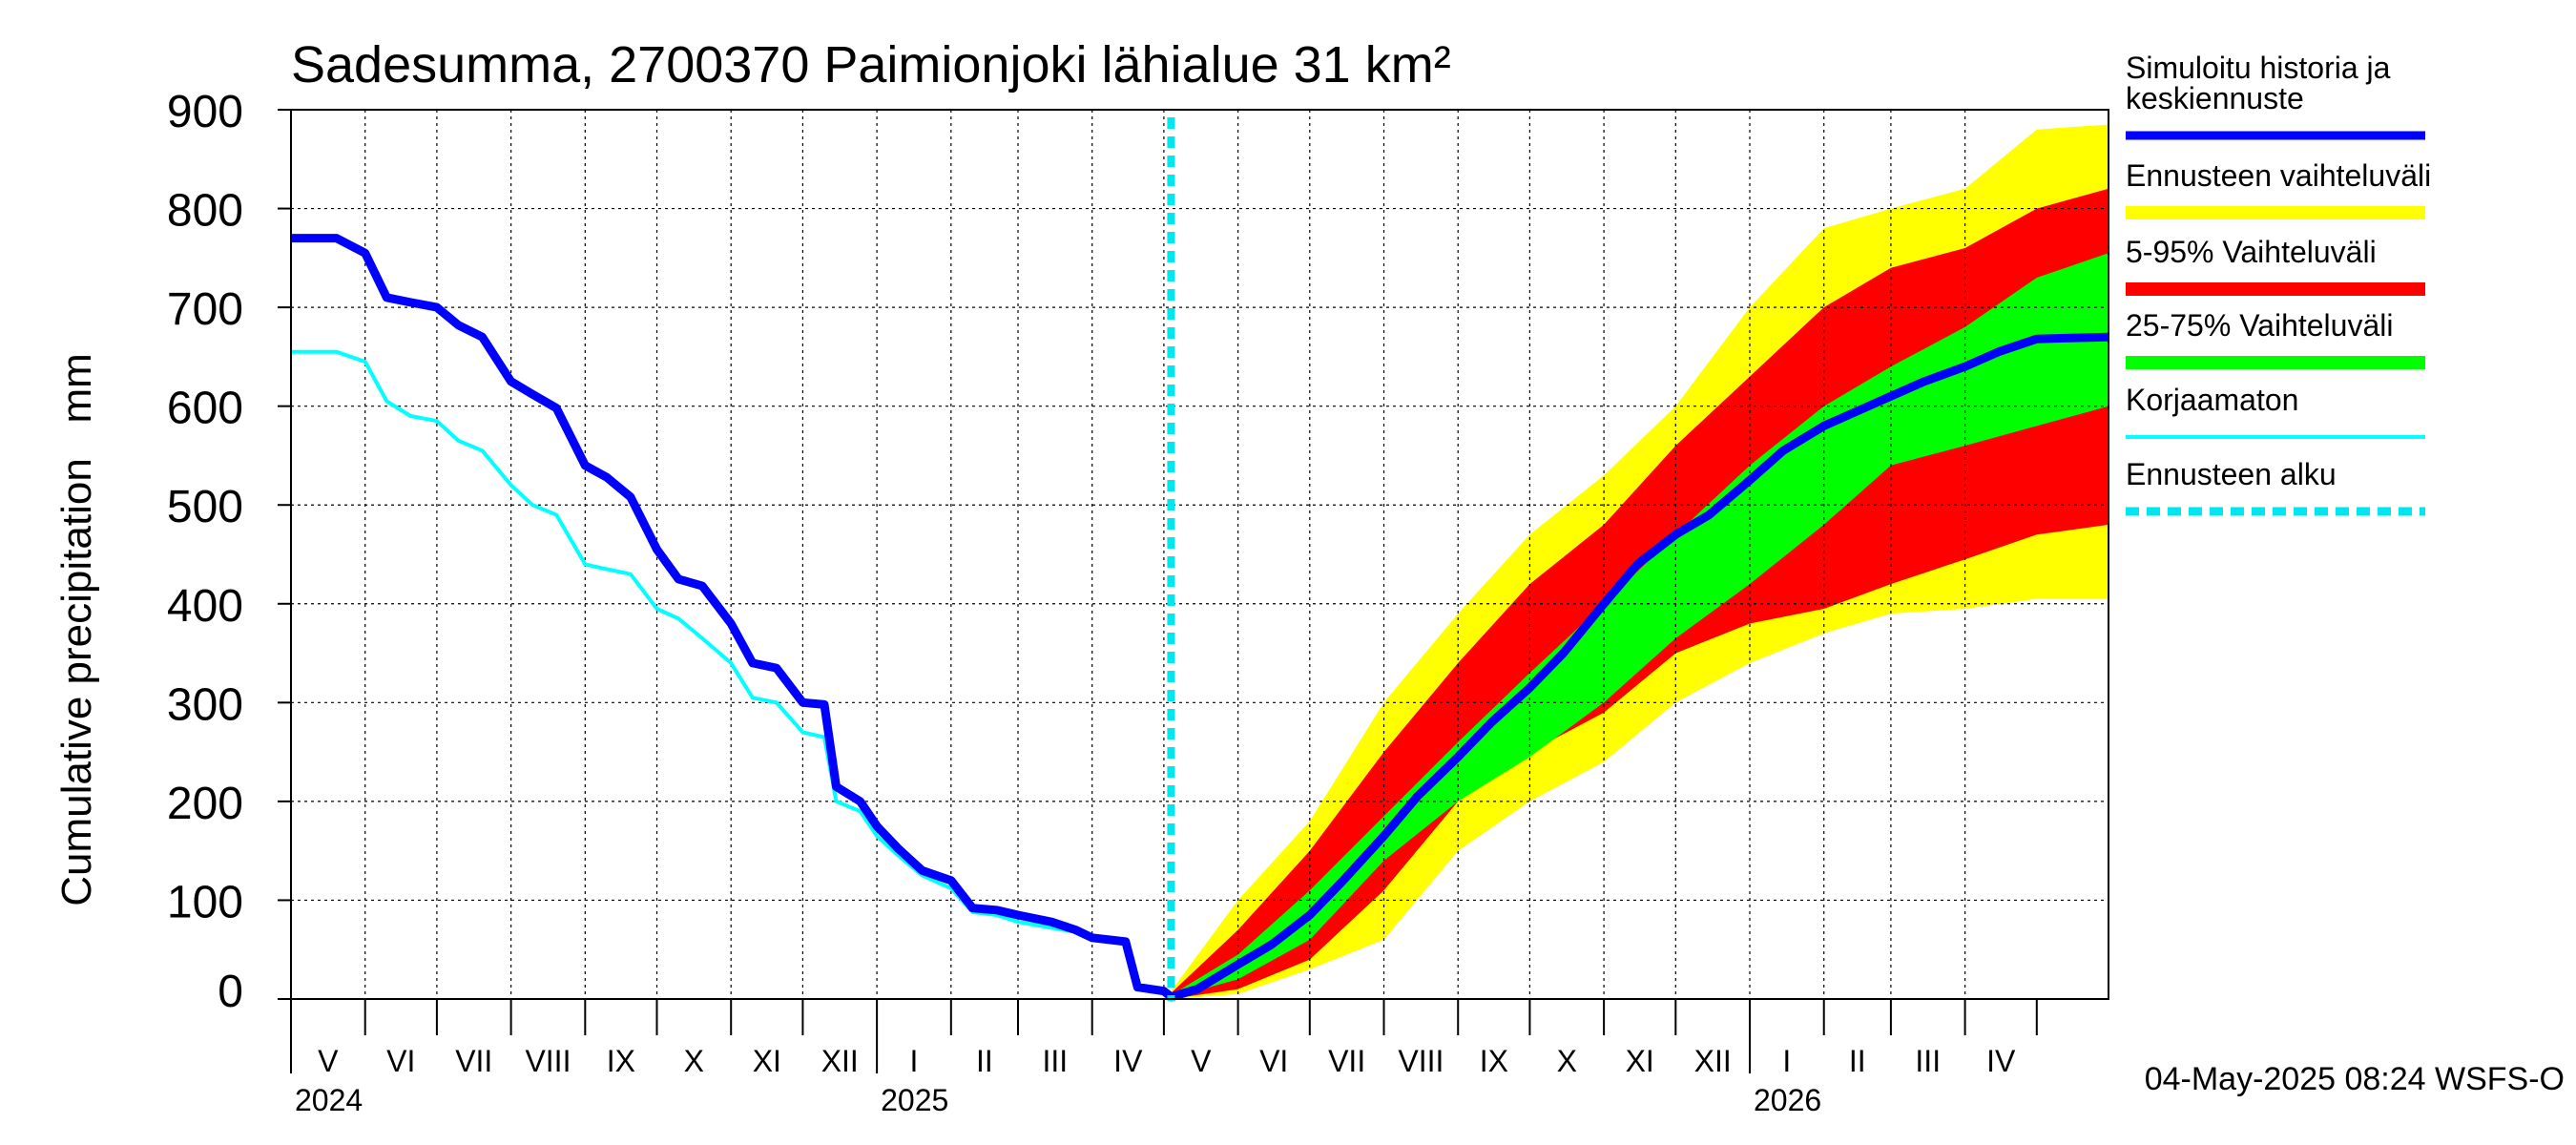 This screenshot has width=2576, height=1145. What do you see at coordinates (205, 902) in the screenshot?
I see `y-tick-label-1: 100` at bounding box center [205, 902].